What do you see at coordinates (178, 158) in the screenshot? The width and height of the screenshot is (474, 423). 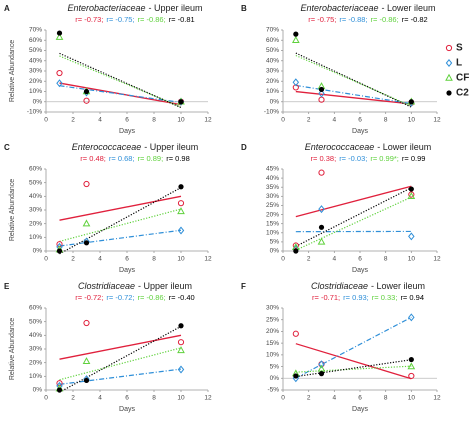 I see `correlation: r= 0.98` at bounding box center [178, 158].